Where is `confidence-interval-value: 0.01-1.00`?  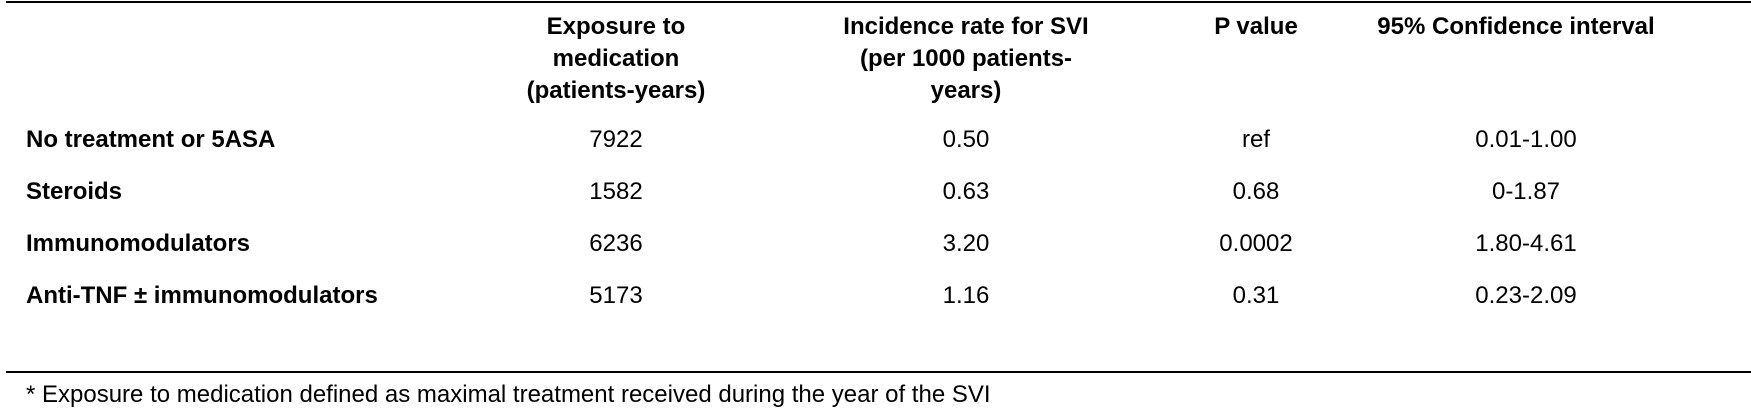
confidence-interval-value: 0.01-1.00 is located at coordinates (1526, 139).